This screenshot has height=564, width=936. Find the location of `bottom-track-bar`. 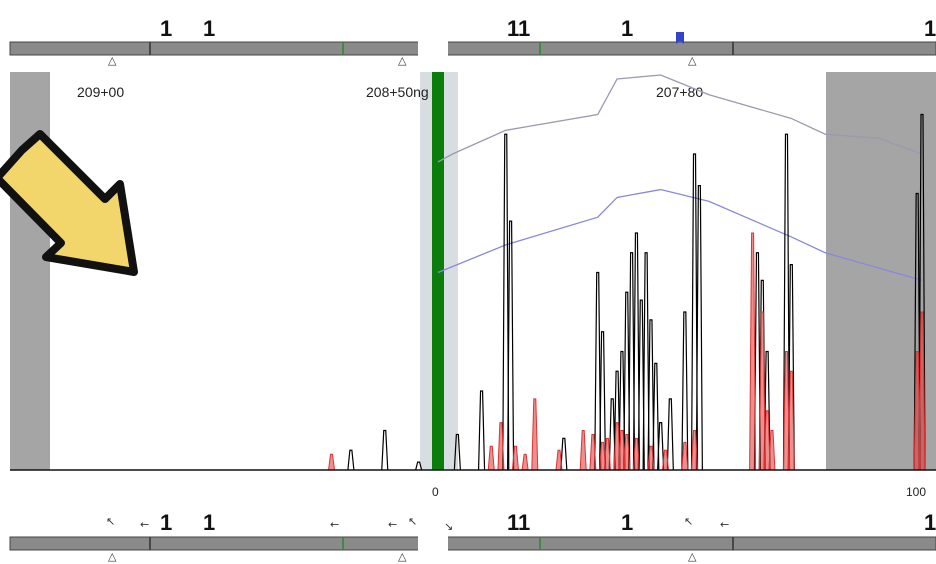

bottom-track-bar is located at coordinates (472, 543).